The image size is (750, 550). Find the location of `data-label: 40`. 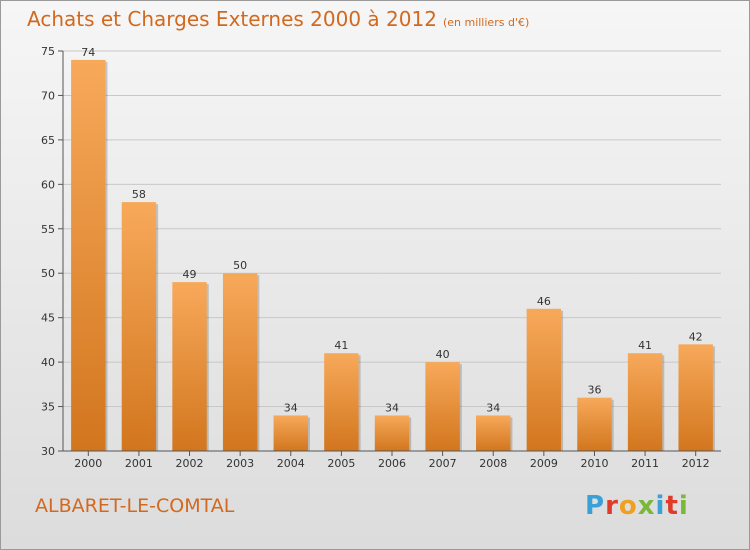

data-label: 40 is located at coordinates (443, 354).